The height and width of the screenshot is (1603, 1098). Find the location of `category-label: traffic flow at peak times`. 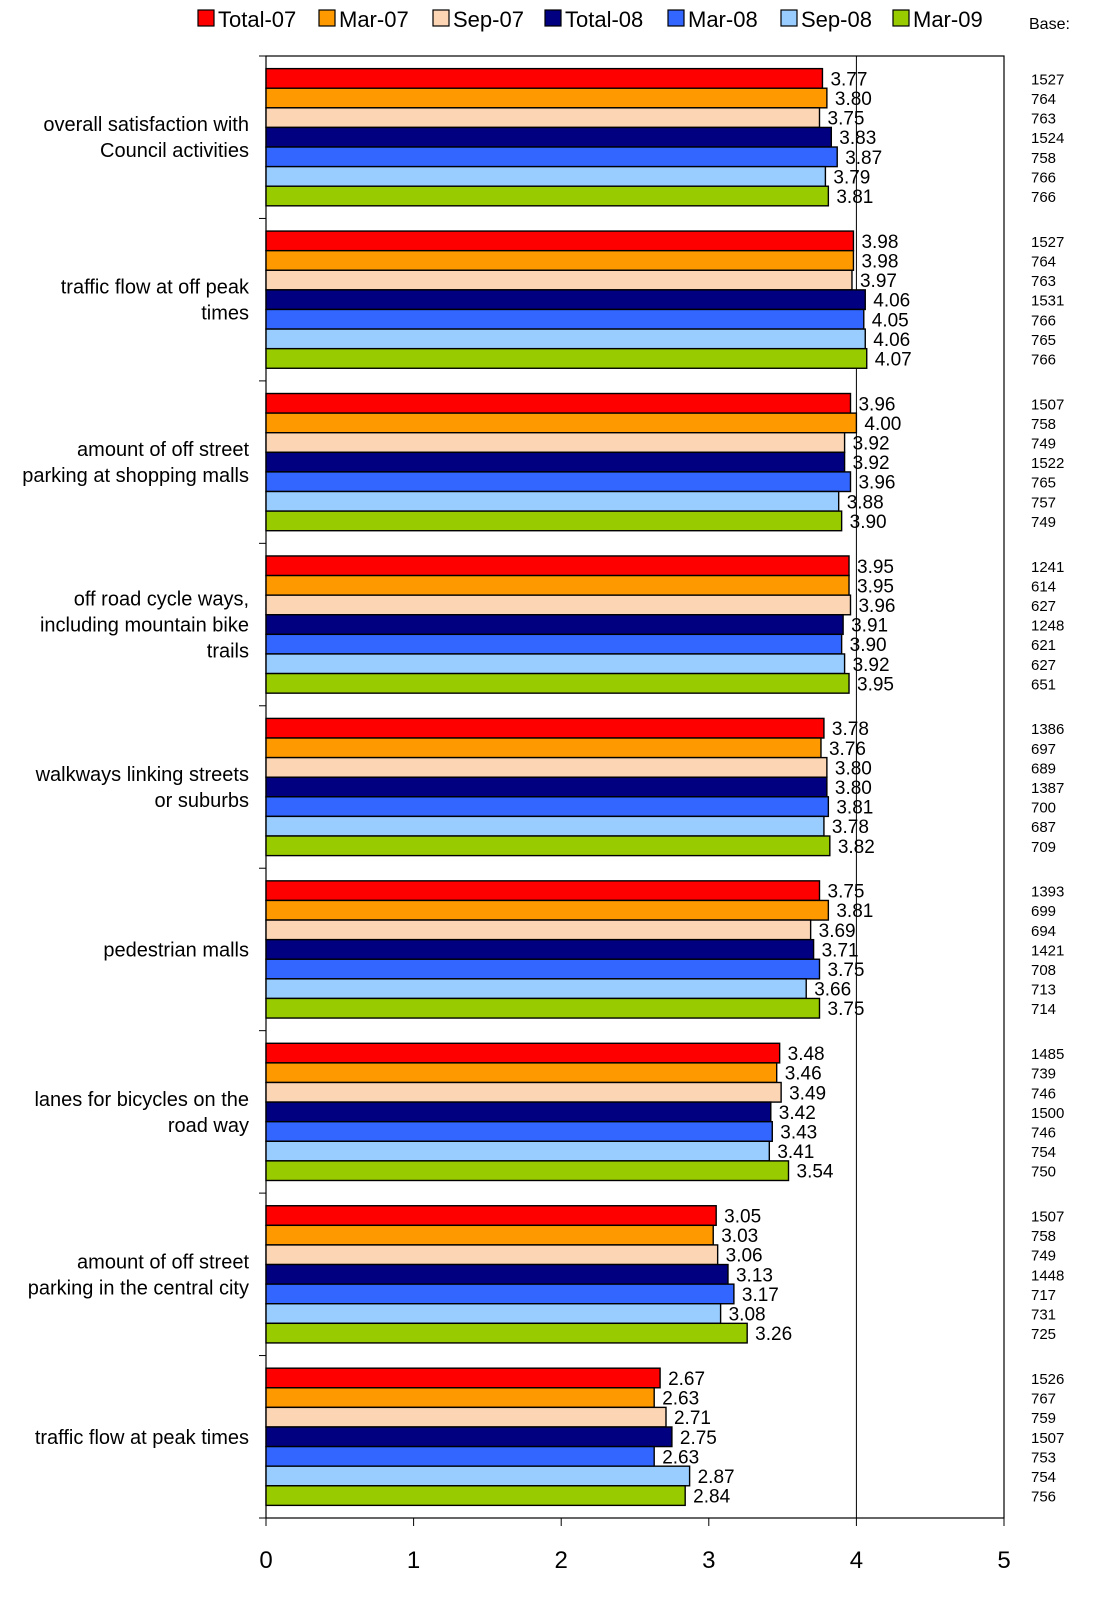

category-label: traffic flow at peak times is located at coordinates (142, 1438).